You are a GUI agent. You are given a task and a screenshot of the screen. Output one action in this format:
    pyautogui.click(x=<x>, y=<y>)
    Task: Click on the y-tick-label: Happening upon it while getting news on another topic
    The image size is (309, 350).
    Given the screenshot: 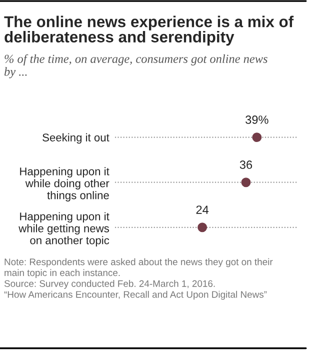 What is the action you would take?
    pyautogui.click(x=64, y=229)
    